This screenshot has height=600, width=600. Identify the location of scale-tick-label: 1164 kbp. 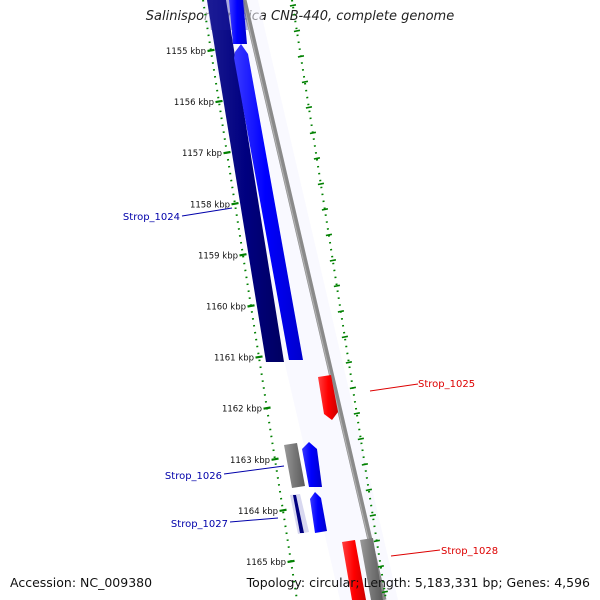
(258, 512).